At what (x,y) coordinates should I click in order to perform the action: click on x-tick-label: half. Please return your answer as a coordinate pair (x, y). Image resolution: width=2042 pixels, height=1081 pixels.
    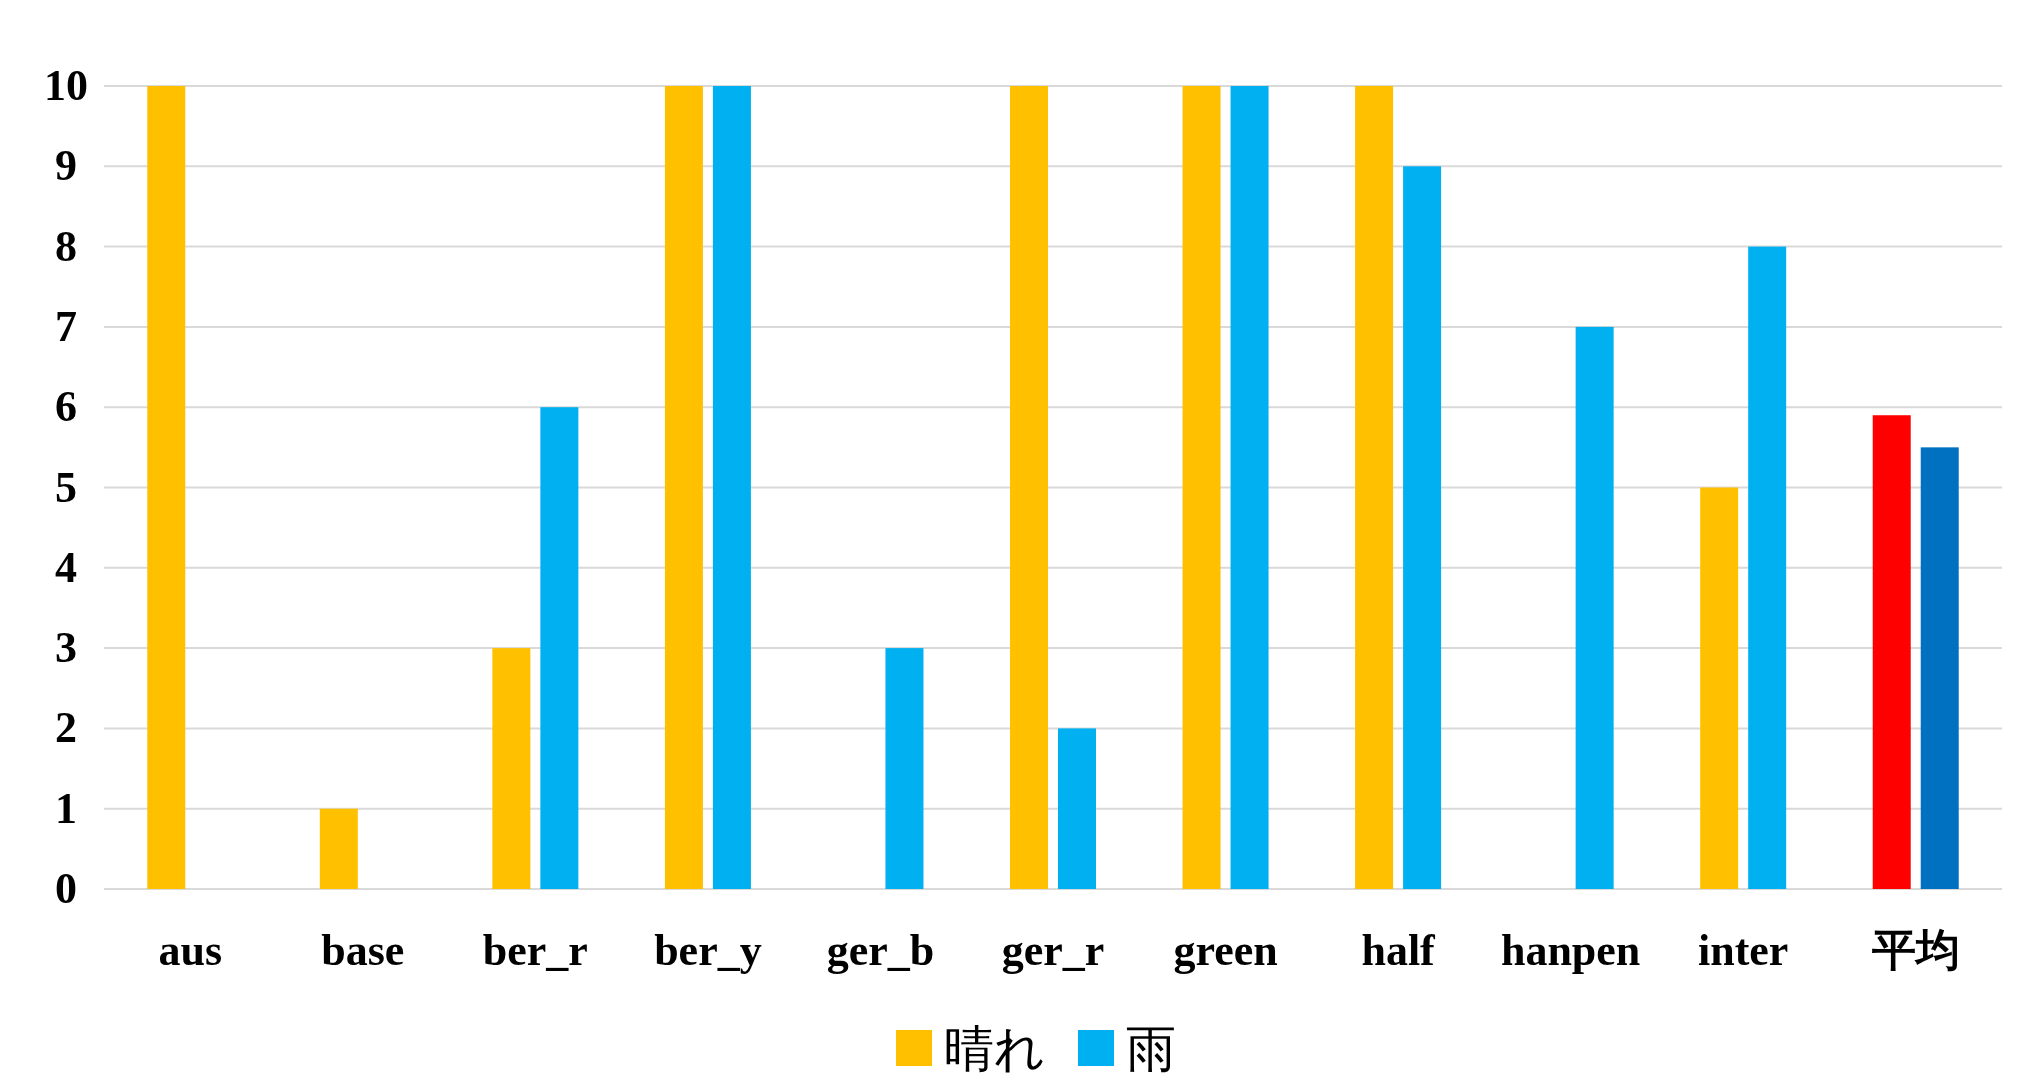
    Looking at the image, I should click on (1399, 950).